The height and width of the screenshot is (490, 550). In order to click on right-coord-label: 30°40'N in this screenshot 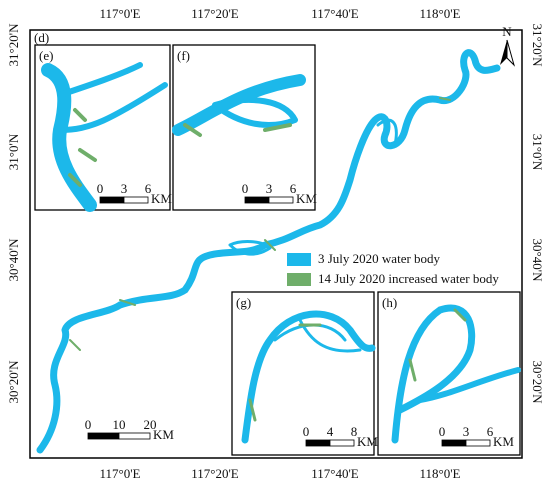, I will do `click(537, 261)`.